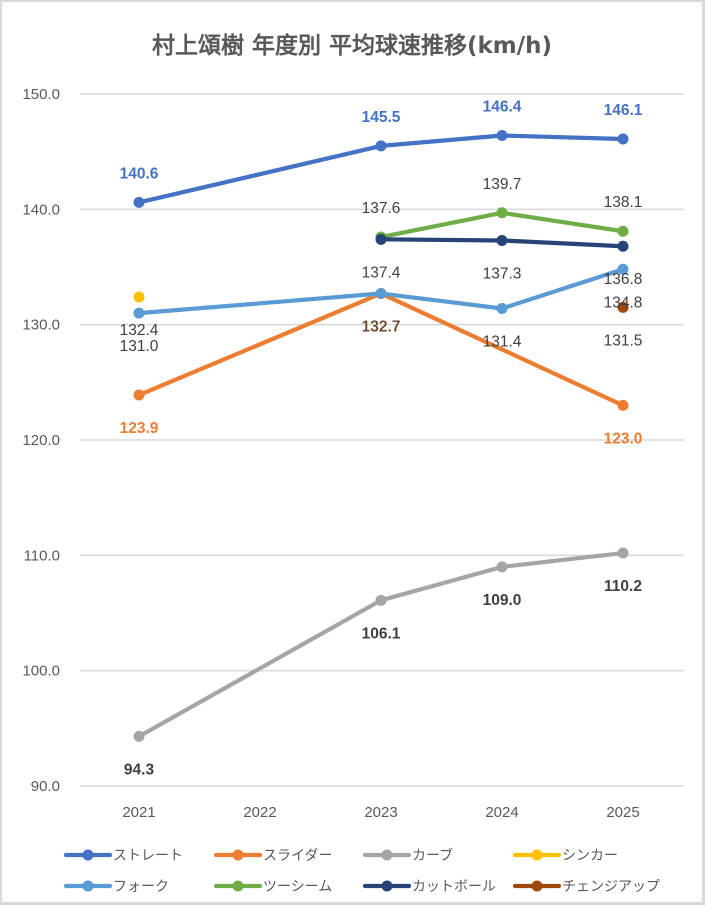 The height and width of the screenshot is (905, 705). I want to click on legend-label: カーブ, so click(432, 855).